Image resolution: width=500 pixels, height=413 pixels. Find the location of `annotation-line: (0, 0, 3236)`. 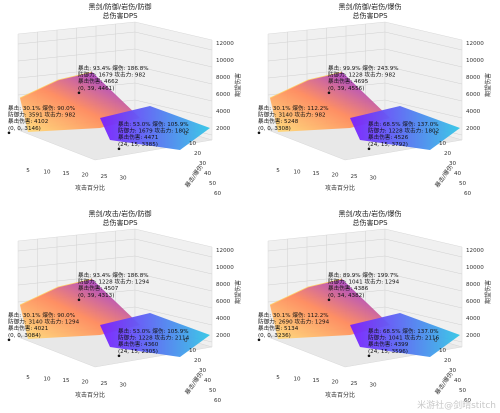

annotation-line: (0, 0, 3236) is located at coordinates (274, 336).